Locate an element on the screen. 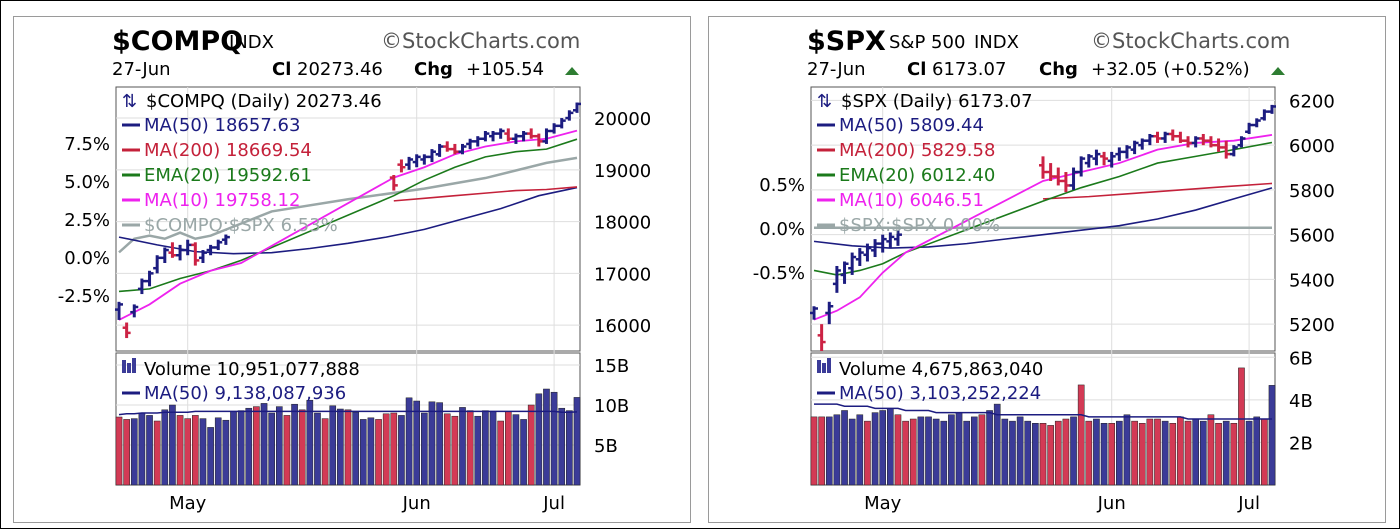 Image resolution: width=1400 pixels, height=529 pixels. relative-legend: $COMPQ:$SPX 6.53% is located at coordinates (241, 225).